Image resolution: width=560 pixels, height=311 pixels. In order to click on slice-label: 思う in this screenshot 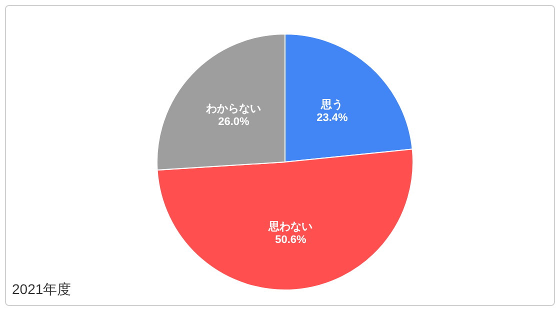, I will do `click(332, 104)`.